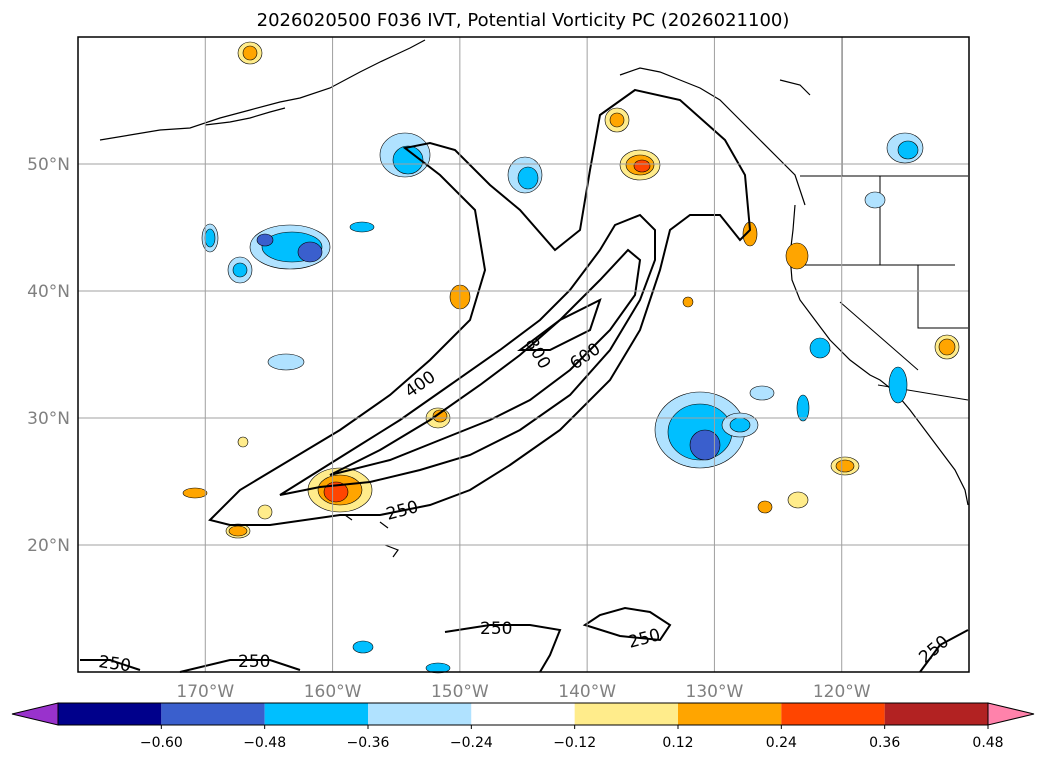 The width and height of the screenshot is (1047, 765). Describe the element at coordinates (460, 692) in the screenshot. I see `lon-label: 150°W` at that location.